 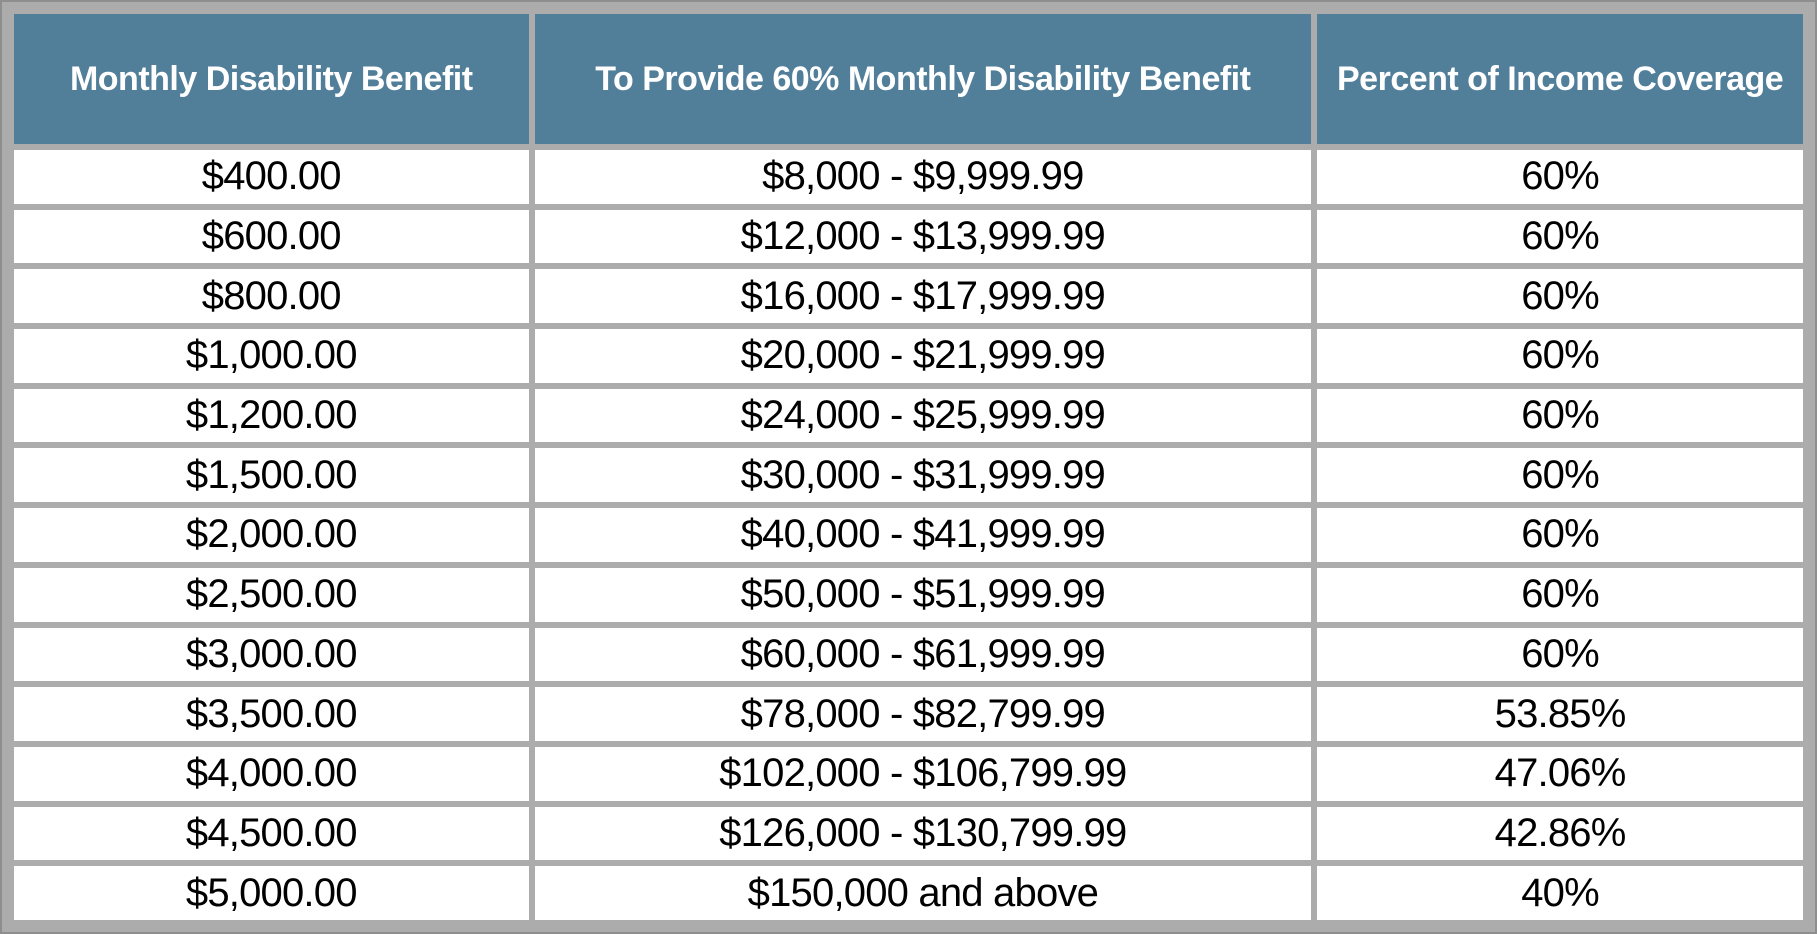 I want to click on column-header-percent-of-income-coverage: Percent of Income Coverage, so click(x=1560, y=79).